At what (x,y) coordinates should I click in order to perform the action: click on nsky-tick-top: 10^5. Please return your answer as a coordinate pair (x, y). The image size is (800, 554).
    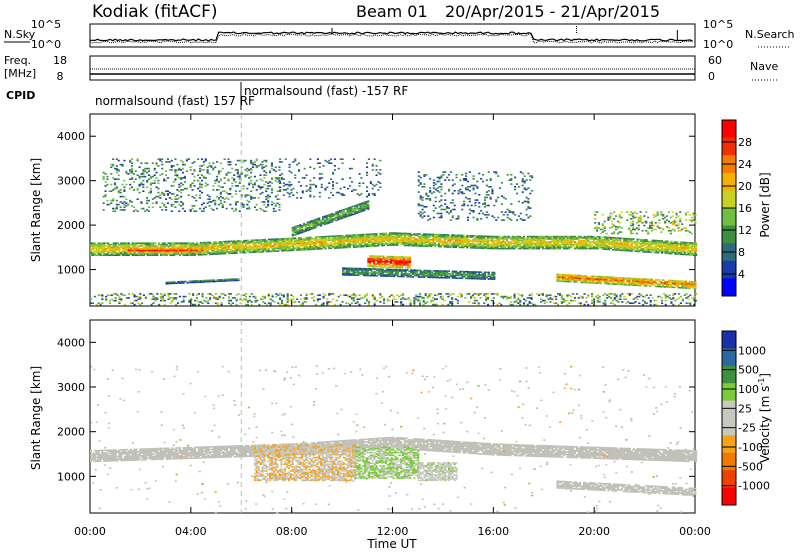
    Looking at the image, I should click on (46, 24).